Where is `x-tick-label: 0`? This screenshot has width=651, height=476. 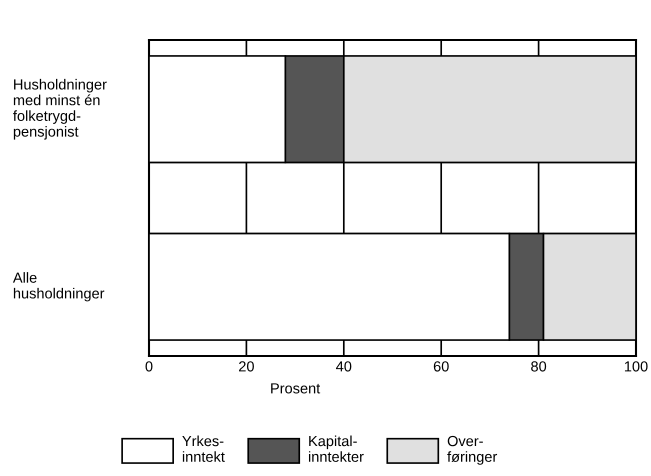
x-tick-label: 0 is located at coordinates (149, 366).